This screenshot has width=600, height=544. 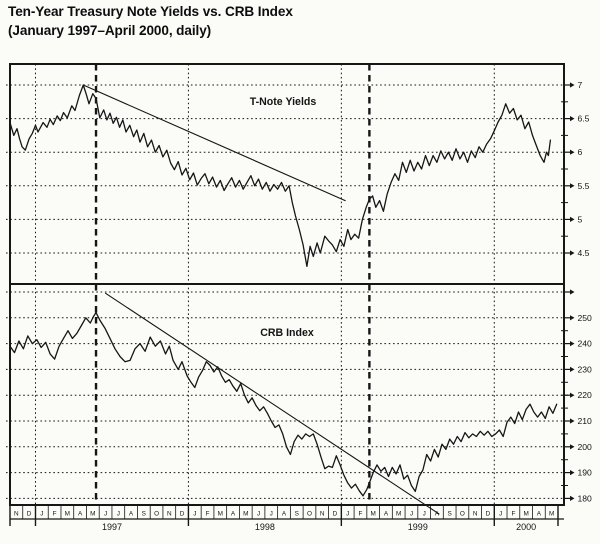 I want to click on y-axis-label: 7, so click(x=580, y=85).